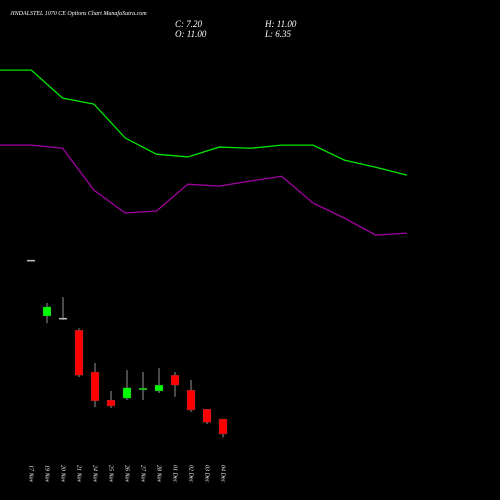 The height and width of the screenshot is (500, 500). I want to click on x-tick-label: 26 Nov, so click(127, 474).